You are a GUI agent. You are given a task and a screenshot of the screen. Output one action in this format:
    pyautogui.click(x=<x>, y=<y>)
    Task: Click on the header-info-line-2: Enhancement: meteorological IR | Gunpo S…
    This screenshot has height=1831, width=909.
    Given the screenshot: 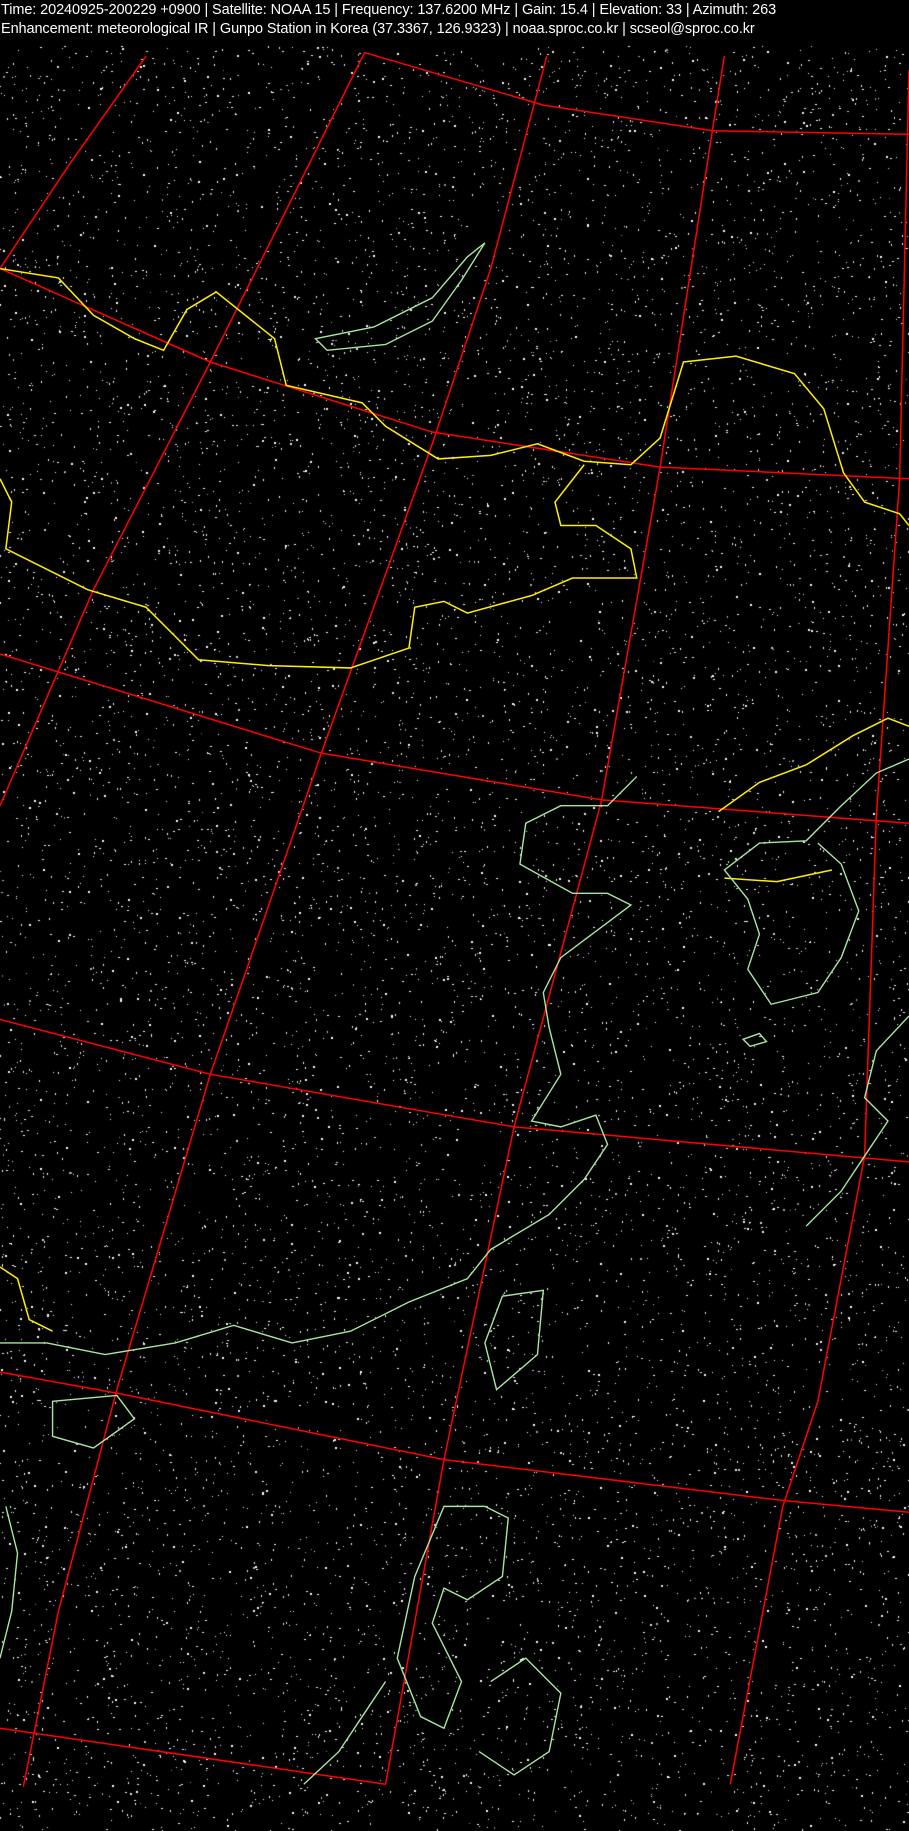 What is the action you would take?
    pyautogui.click(x=378, y=29)
    